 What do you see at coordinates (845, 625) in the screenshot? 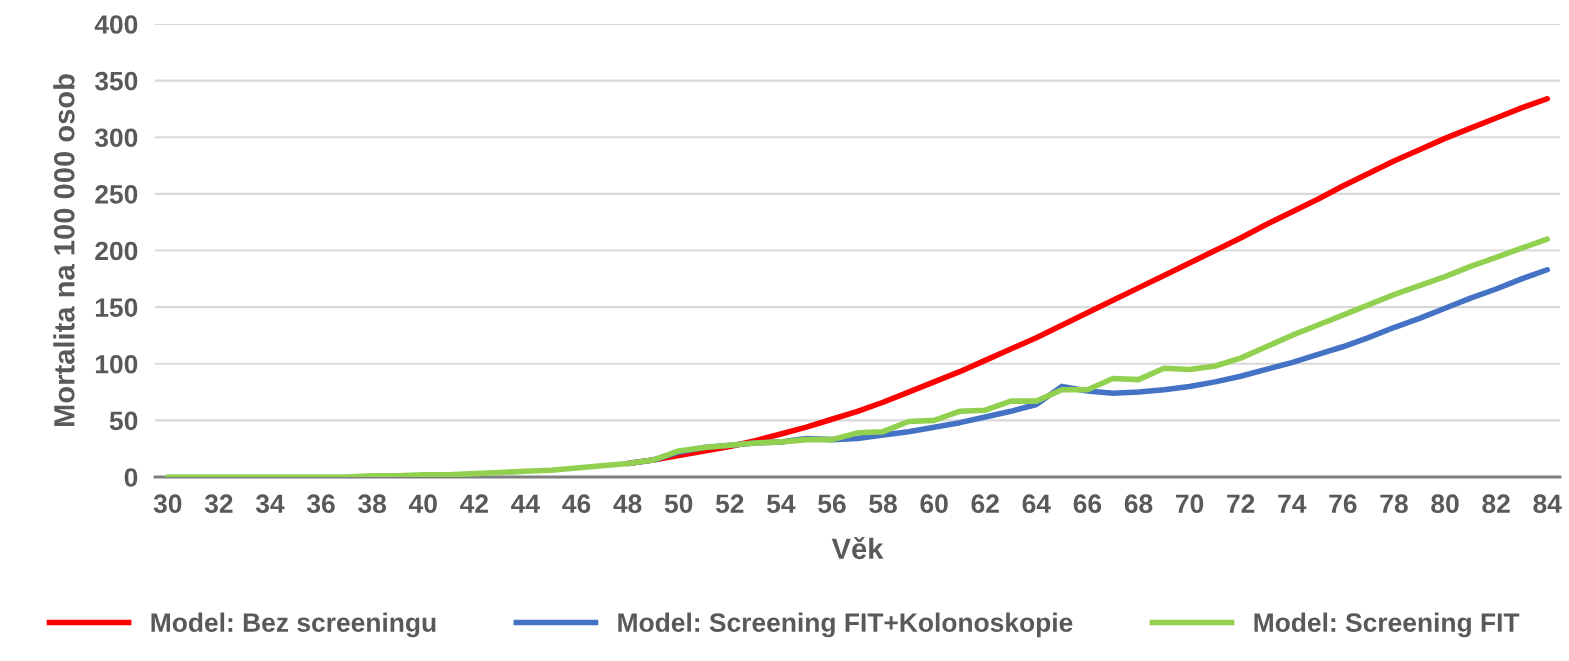
I see `legend-label: Model: Screening FIT+Kolonoskopie` at bounding box center [845, 625].